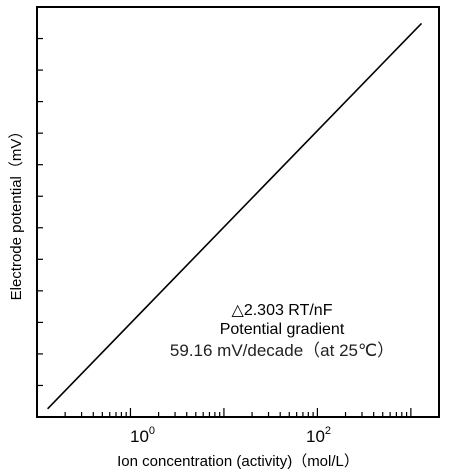  Describe the element at coordinates (142, 435) in the screenshot. I see `x-tick-label-1: 10⁰` at that location.